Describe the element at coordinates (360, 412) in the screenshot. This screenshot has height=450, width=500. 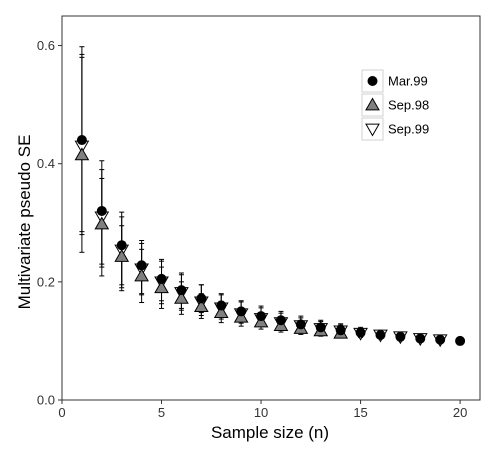
I see `x-tick-label: 15` at that location.